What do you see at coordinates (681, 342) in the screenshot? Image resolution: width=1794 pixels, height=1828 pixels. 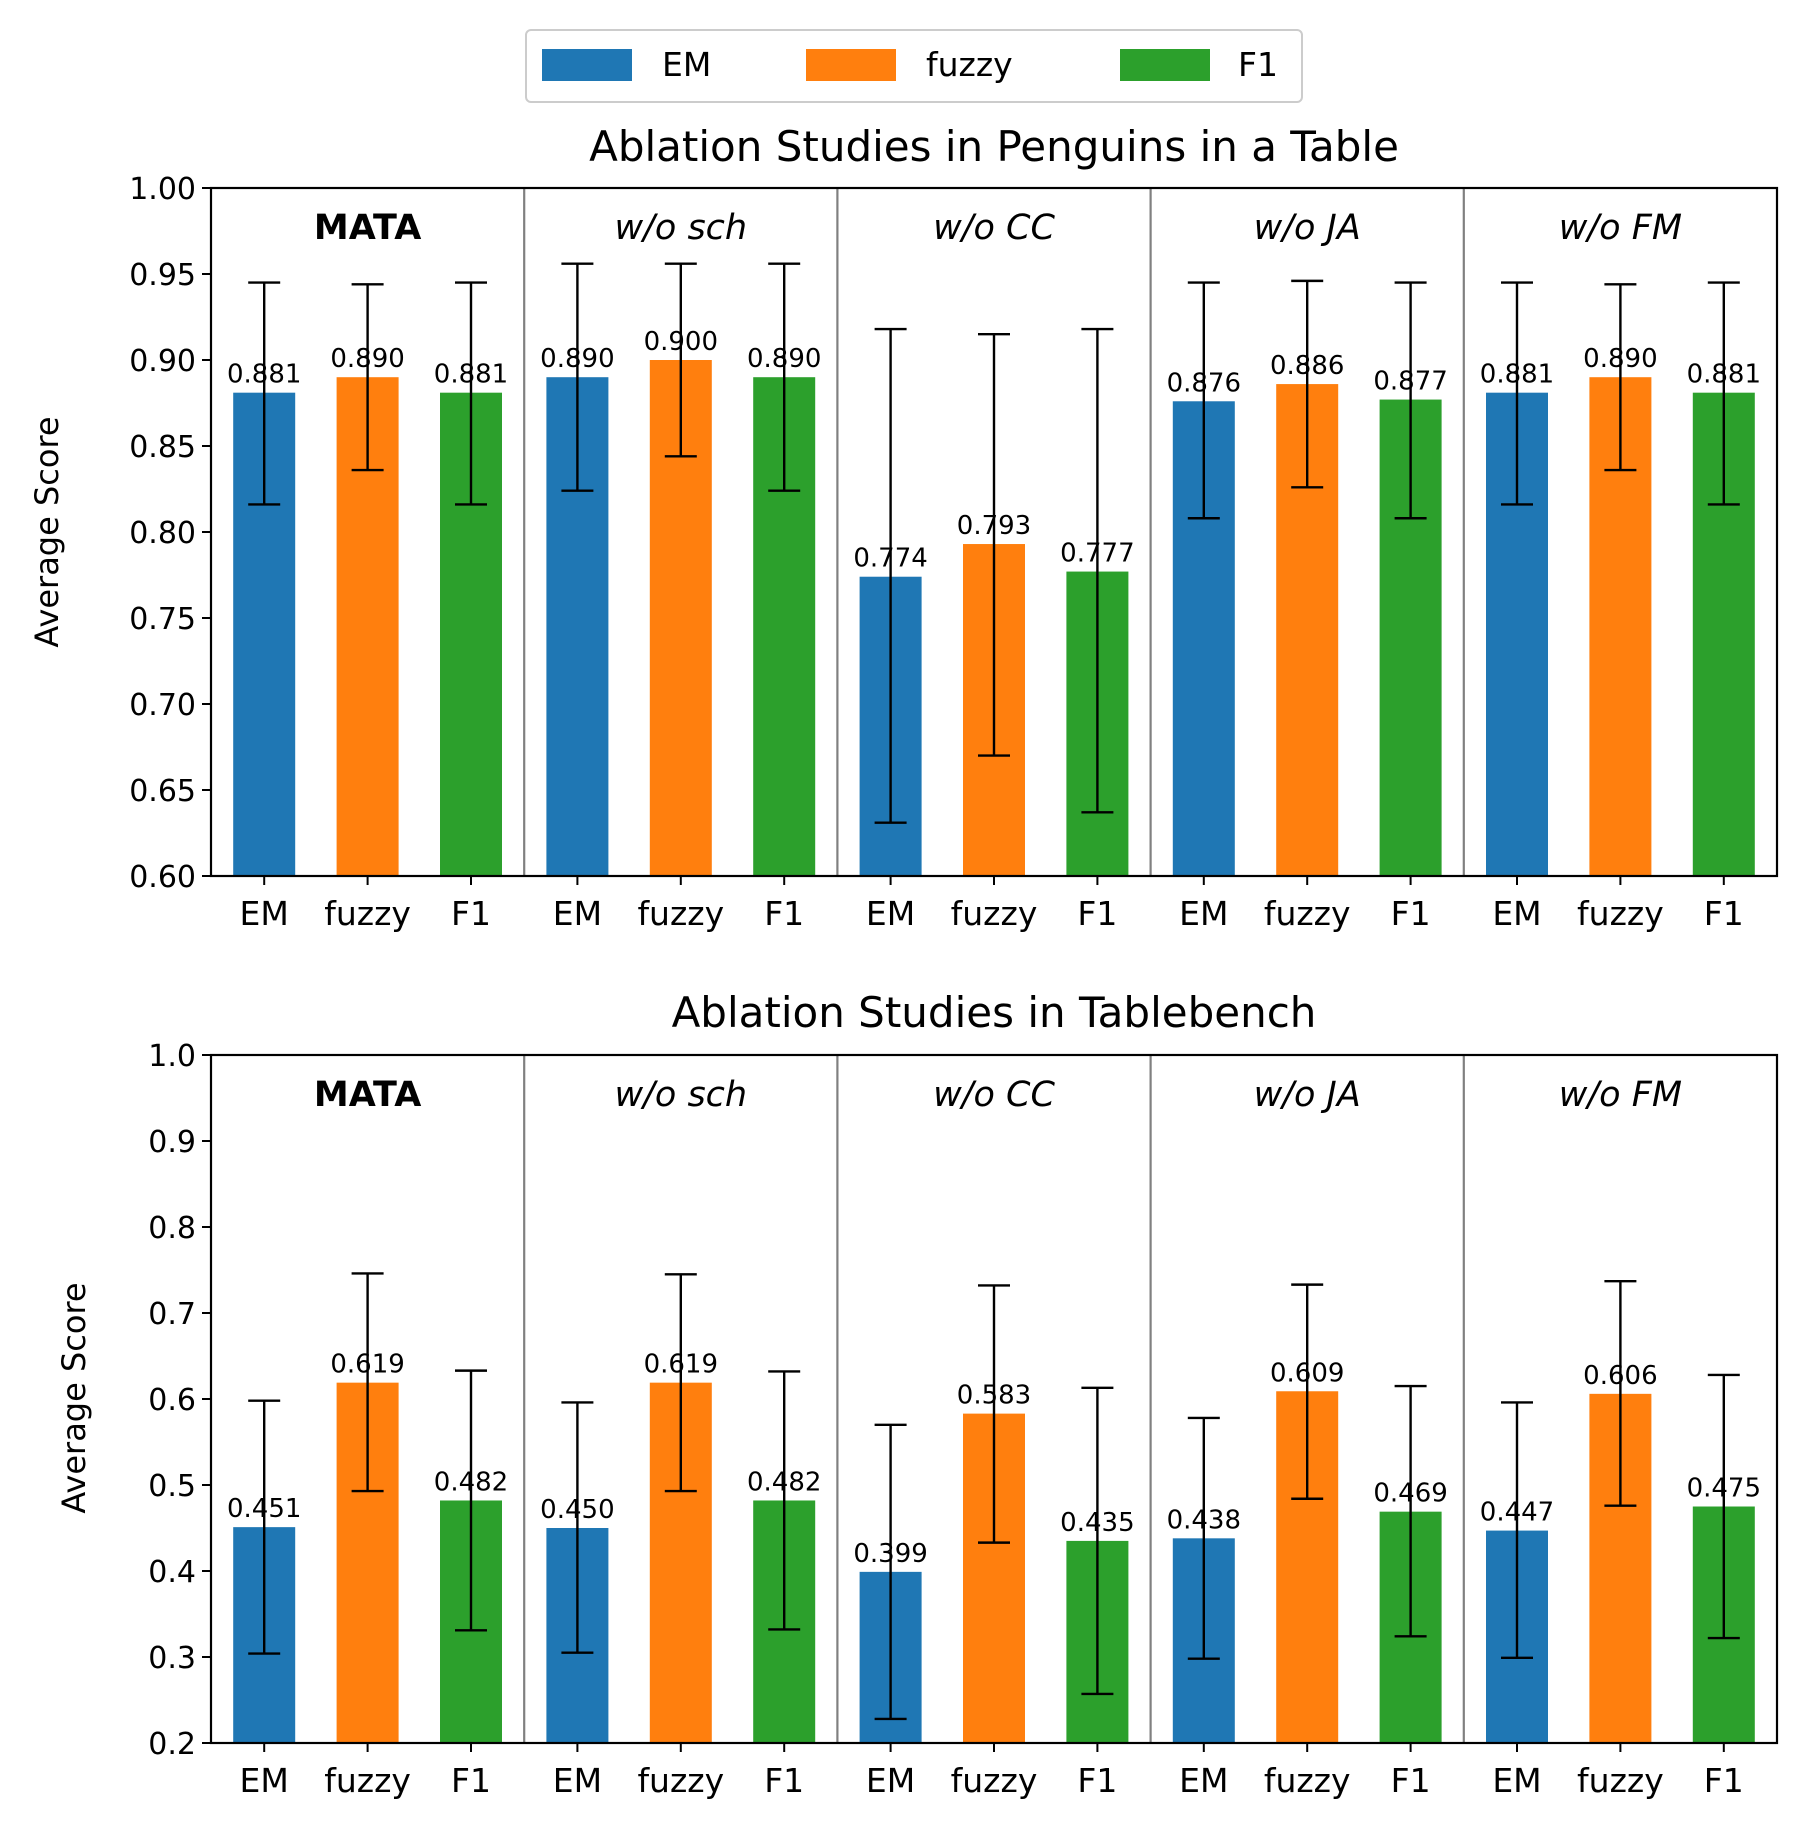 I see `value-label: 0.900` at bounding box center [681, 342].